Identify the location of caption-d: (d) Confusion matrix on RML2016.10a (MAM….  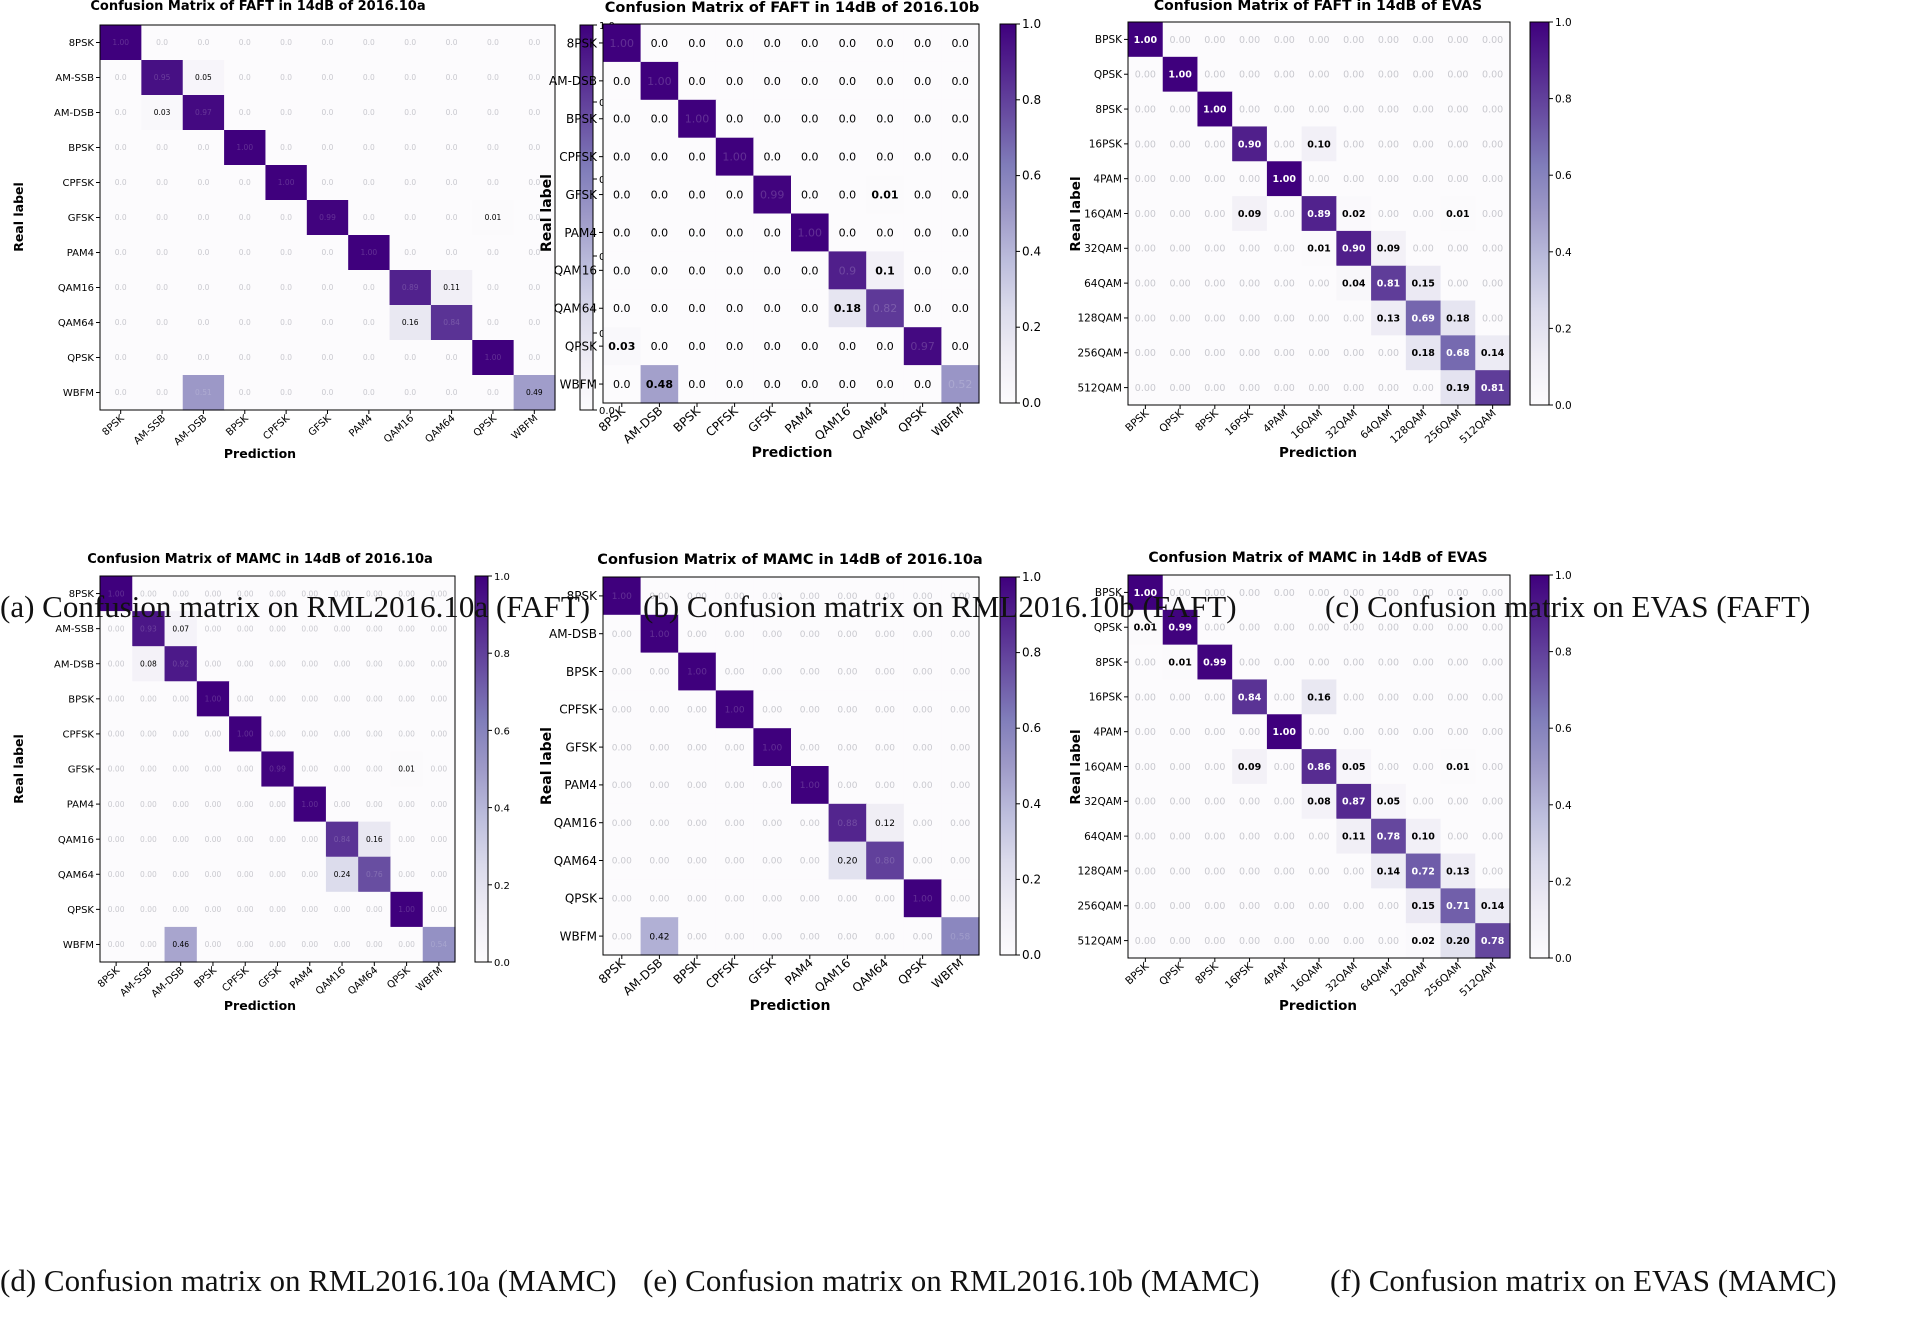
(308, 1280).